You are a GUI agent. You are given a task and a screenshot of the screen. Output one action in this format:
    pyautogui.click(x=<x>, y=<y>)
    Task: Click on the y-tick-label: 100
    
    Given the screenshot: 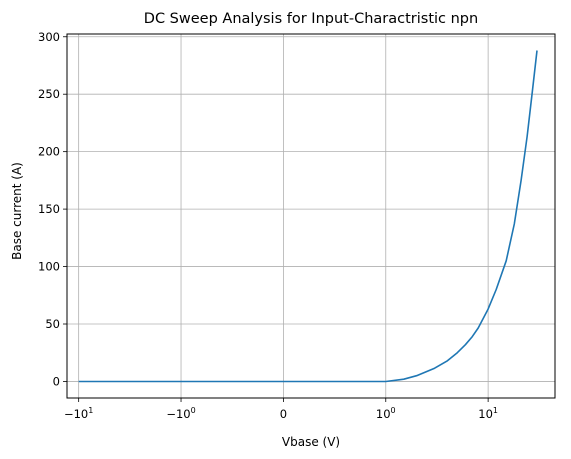 What is the action you would take?
    pyautogui.click(x=49, y=267)
    